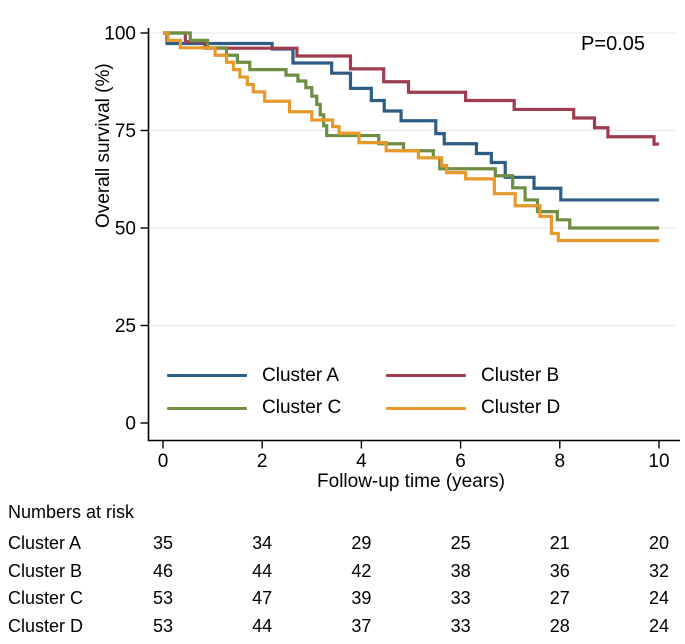 This screenshot has height=644, width=685. Describe the element at coordinates (125, 131) in the screenshot. I see `y-tick-label: 75` at that location.